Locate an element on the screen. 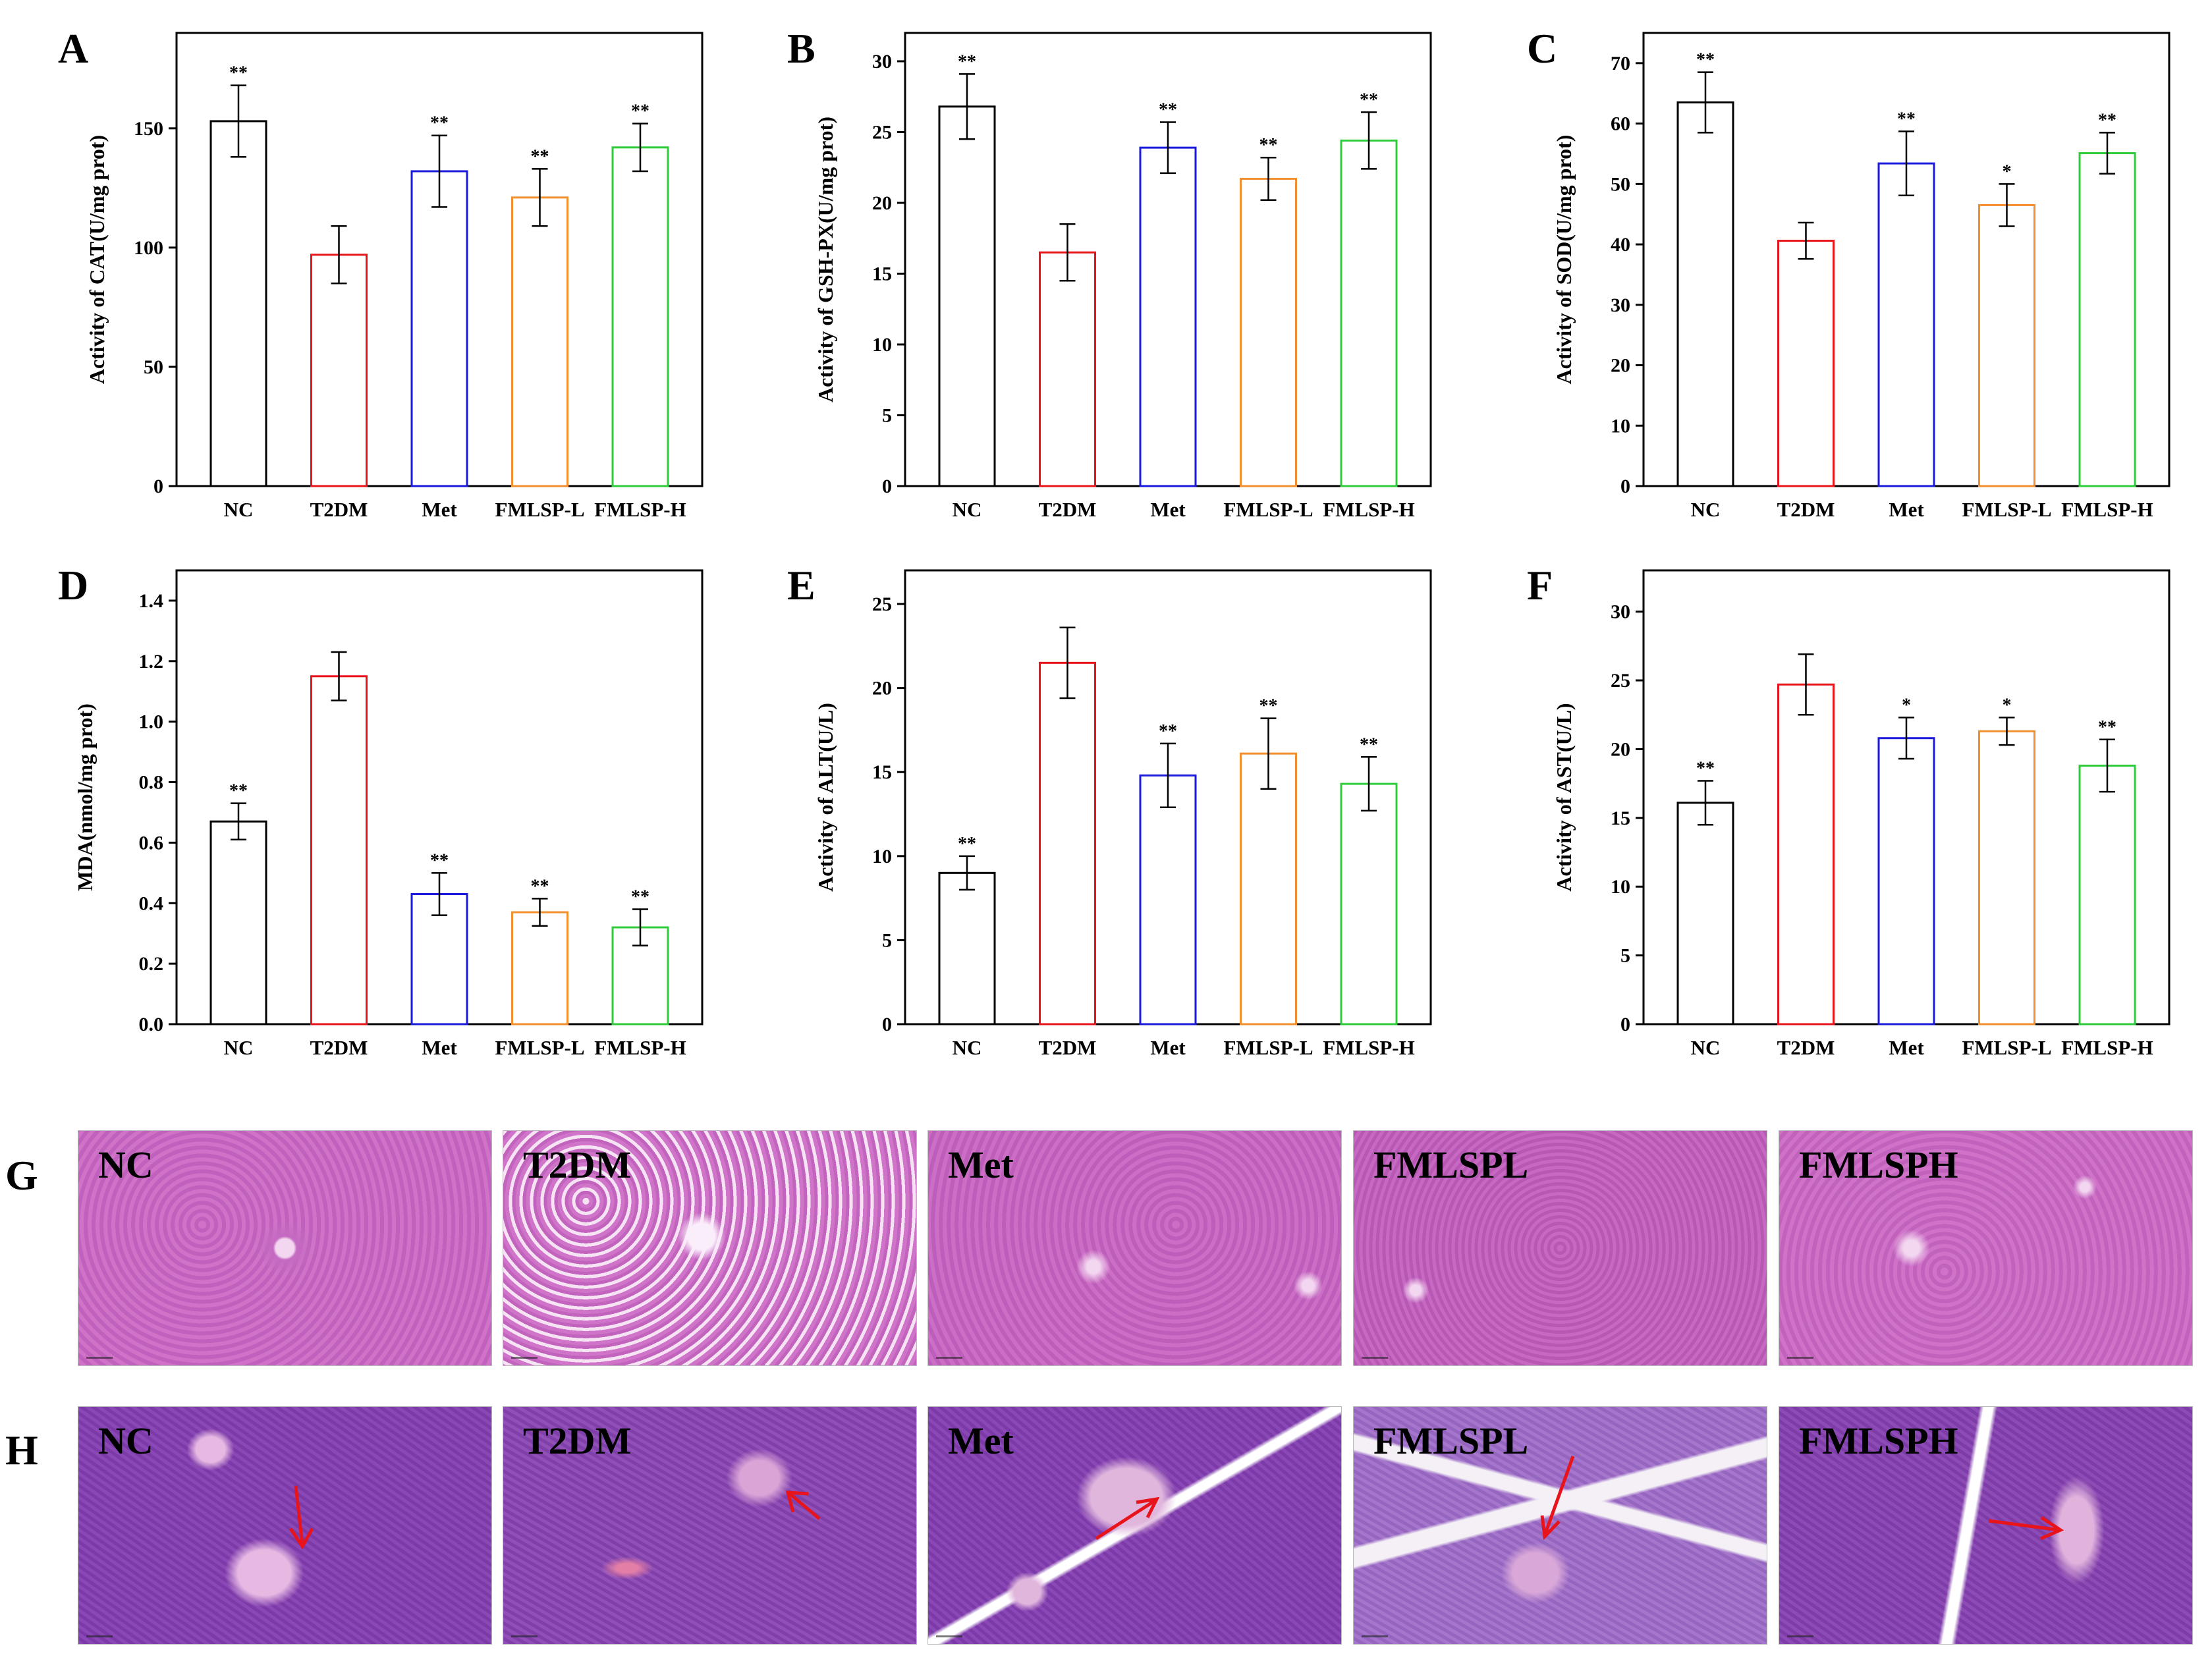  chart-f-y-tick-label: 25 is located at coordinates (1620, 681).